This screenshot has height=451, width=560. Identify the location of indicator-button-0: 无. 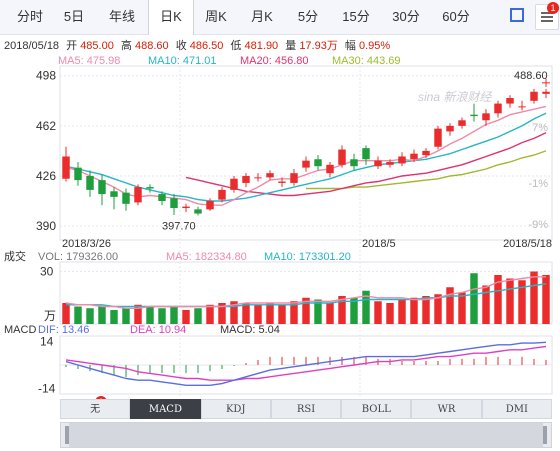
(95, 409).